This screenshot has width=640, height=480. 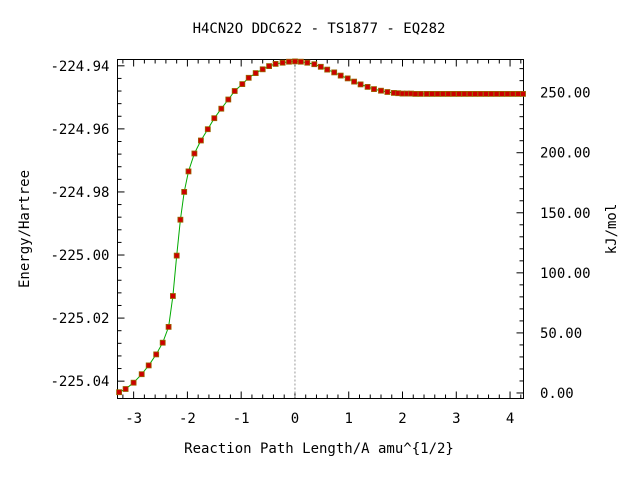 I want to click on y2-tick-label: 250.00, so click(x=565, y=94).